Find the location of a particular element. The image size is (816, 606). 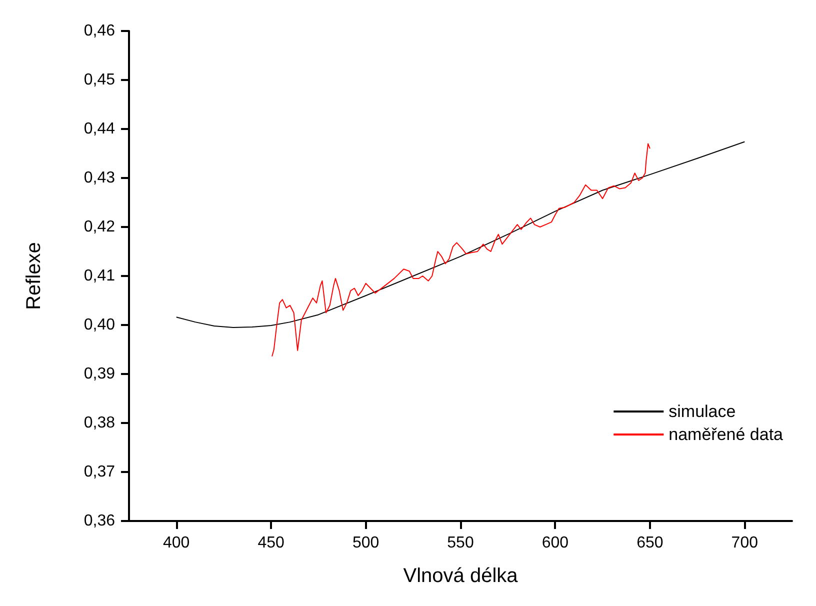

x-axis-title: Vlnová délka is located at coordinates (461, 576).